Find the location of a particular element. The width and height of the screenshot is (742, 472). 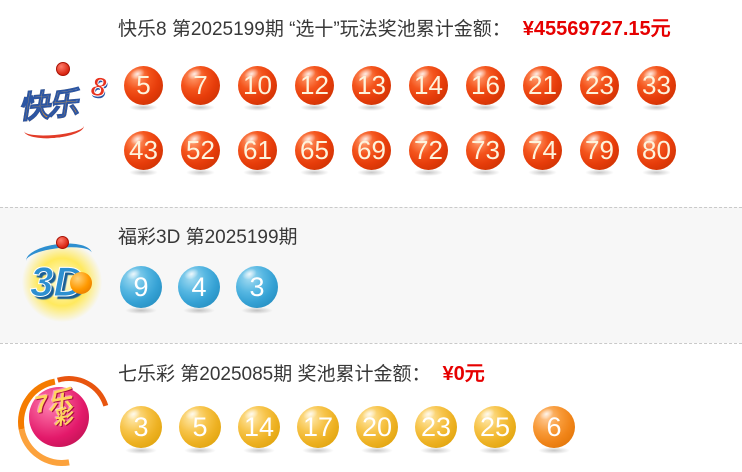

fucai3d-logo-ball-icon is located at coordinates (81, 283).